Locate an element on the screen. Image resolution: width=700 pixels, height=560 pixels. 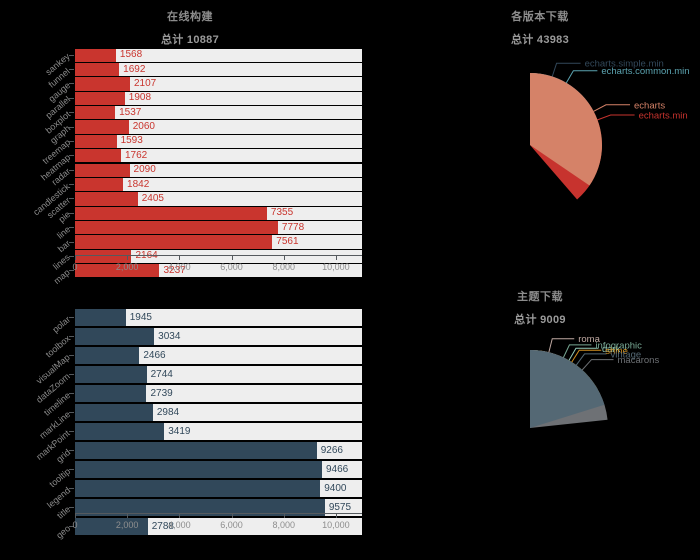
pie-slice-label: dark is located at coordinates (611, 349).